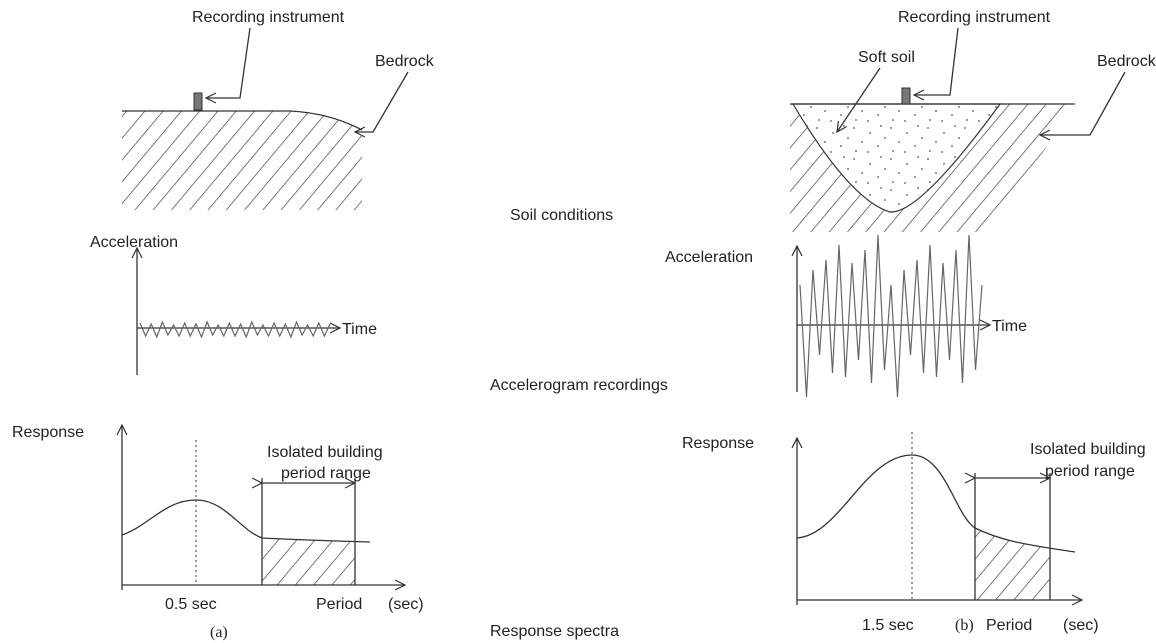 This screenshot has height=643, width=1156. What do you see at coordinates (219, 632) in the screenshot?
I see `caption: (a)` at bounding box center [219, 632].